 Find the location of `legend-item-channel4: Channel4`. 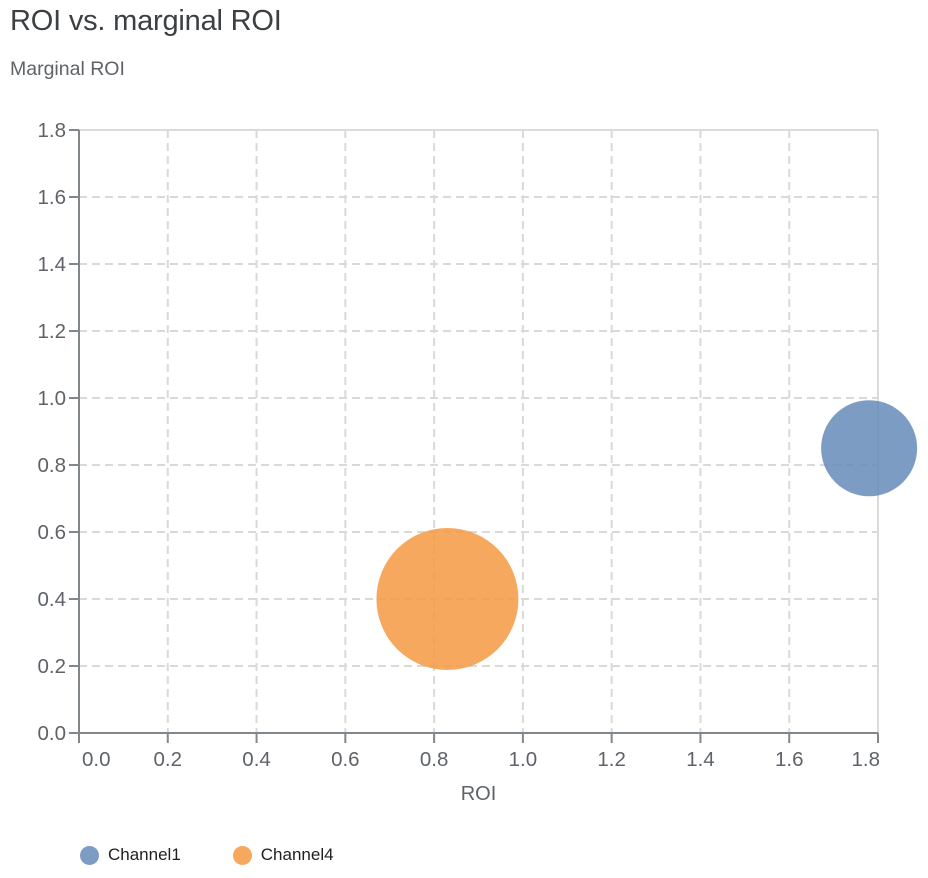

legend-item-channel4: Channel4 is located at coordinates (283, 855).